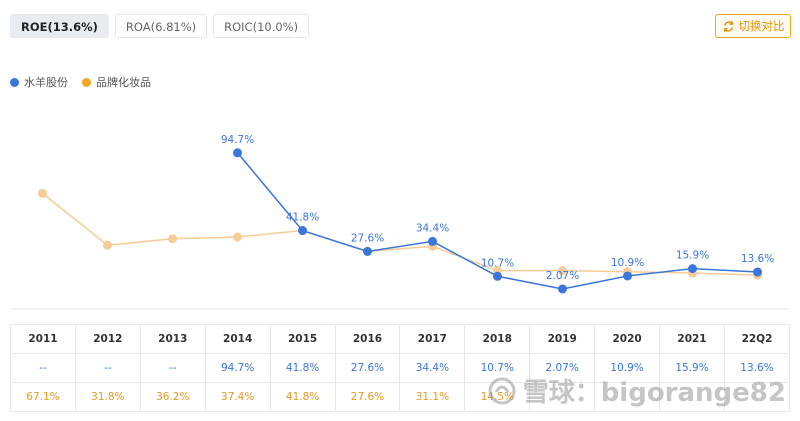 The width and height of the screenshot is (800, 421). I want to click on legend-dot-series1, so click(14, 82).